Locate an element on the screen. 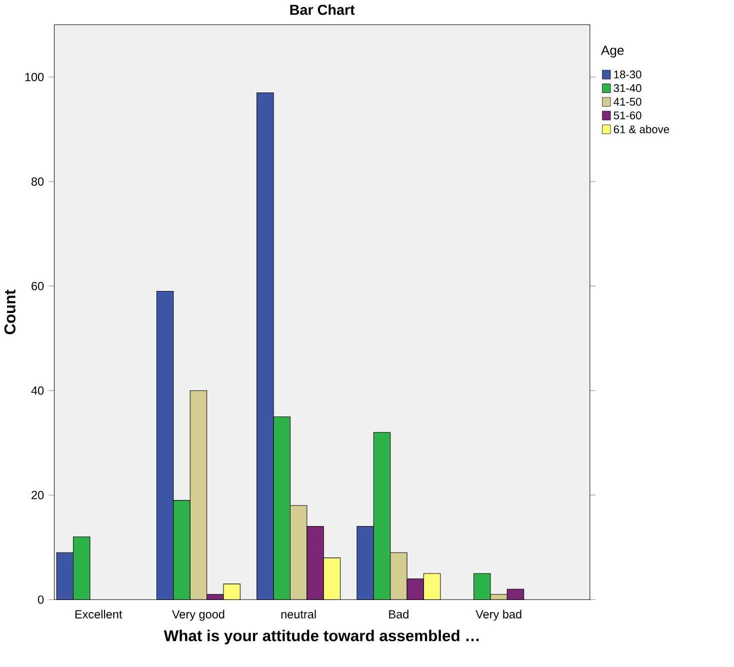  y-axis-title: Count is located at coordinates (10, 312).